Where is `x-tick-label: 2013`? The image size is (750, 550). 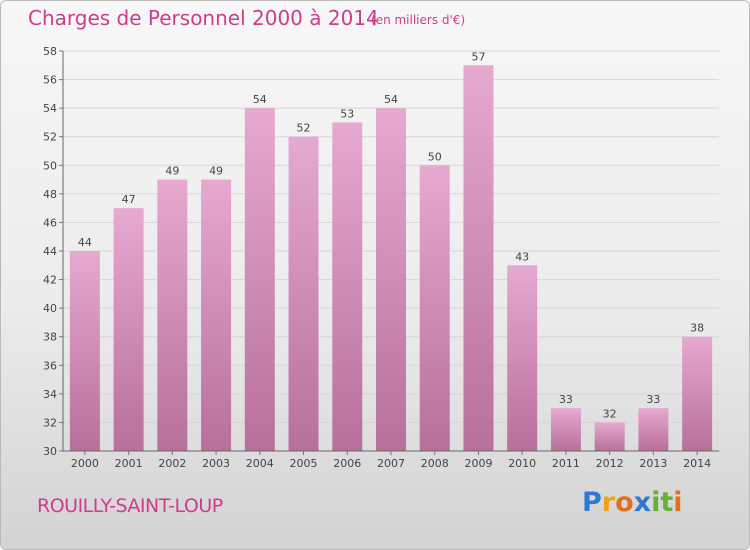
x-tick-label: 2013 is located at coordinates (653, 463).